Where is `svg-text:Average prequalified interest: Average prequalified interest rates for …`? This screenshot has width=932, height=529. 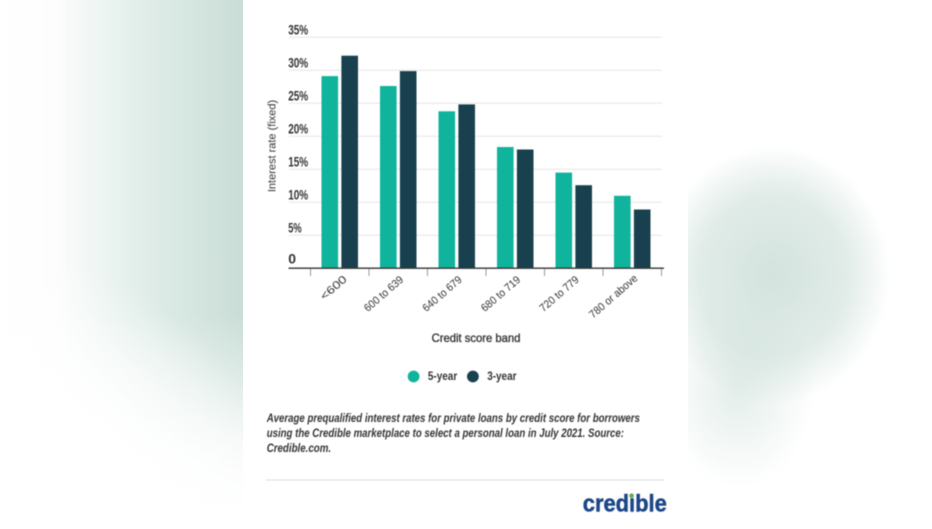
svg-text:Average prequalified interest: Average prequalified interest rates for … is located at coordinates (453, 418).